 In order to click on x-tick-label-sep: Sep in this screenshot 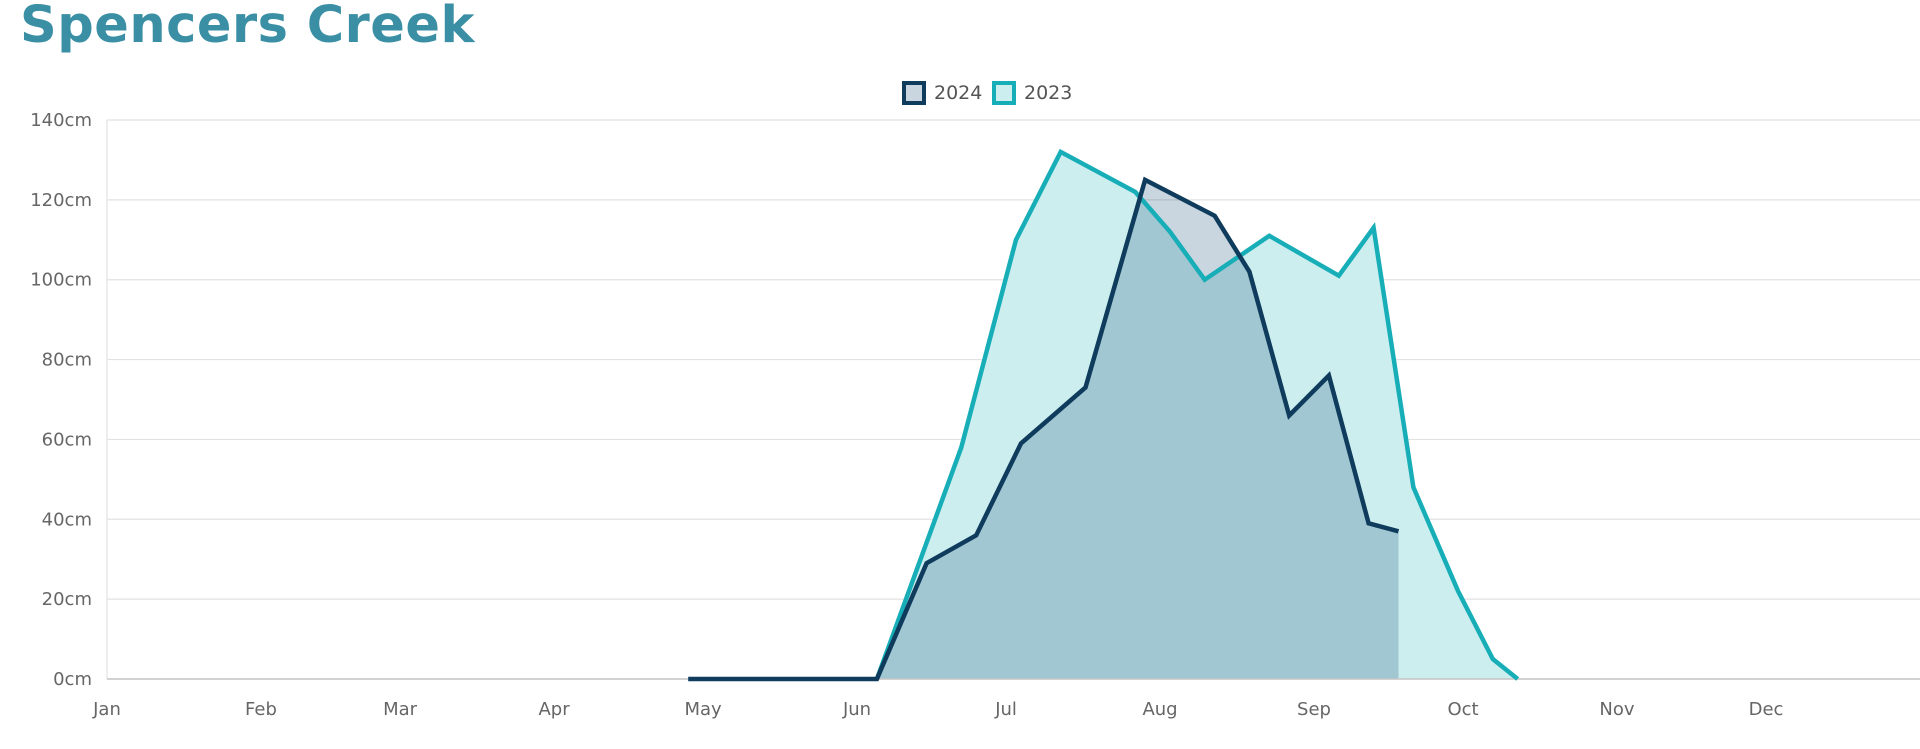, I will do `click(1314, 709)`.